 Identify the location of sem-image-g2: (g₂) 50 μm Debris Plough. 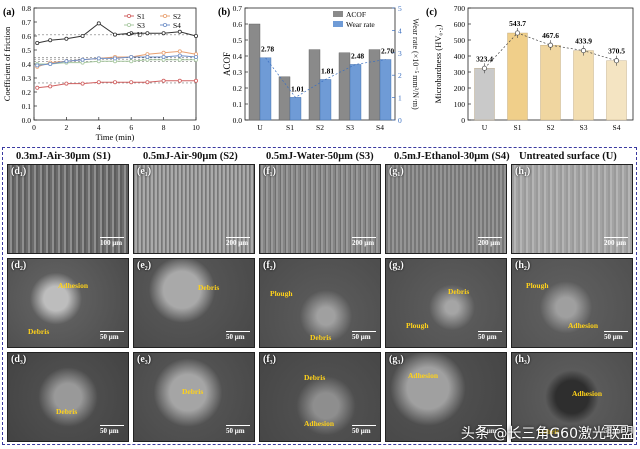
(446, 303).